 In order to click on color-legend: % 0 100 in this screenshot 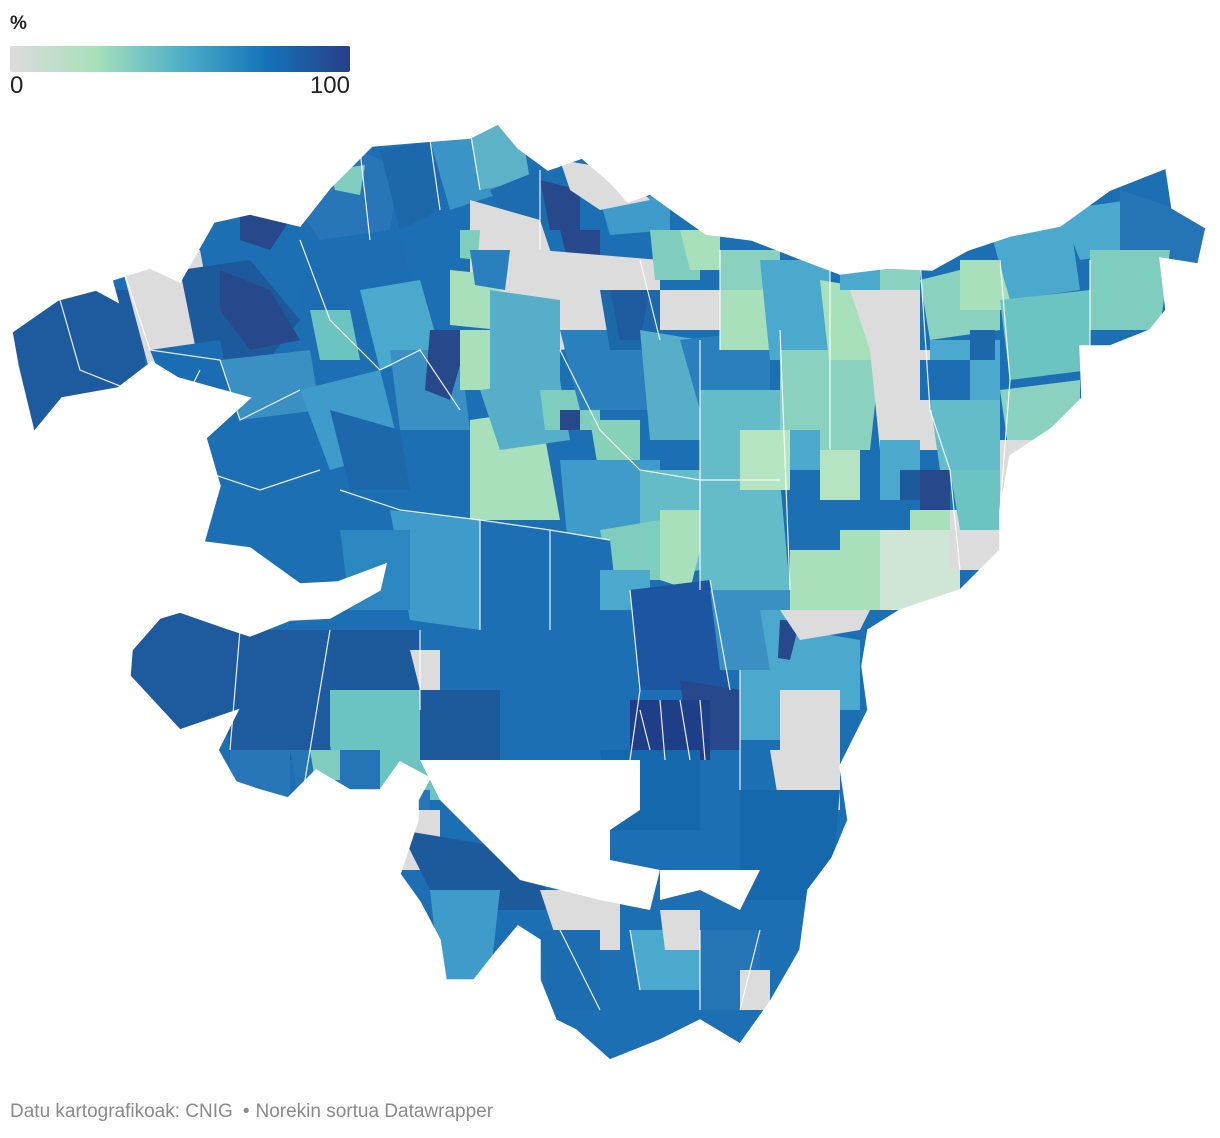, I will do `click(180, 56)`.